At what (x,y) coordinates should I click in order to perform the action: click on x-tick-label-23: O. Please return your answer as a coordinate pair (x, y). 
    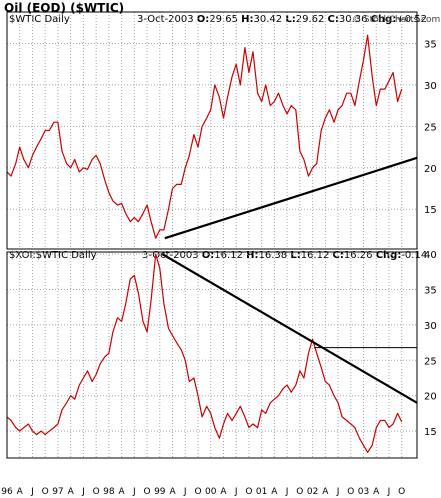
    Looking at the image, I should click on (299, 492).